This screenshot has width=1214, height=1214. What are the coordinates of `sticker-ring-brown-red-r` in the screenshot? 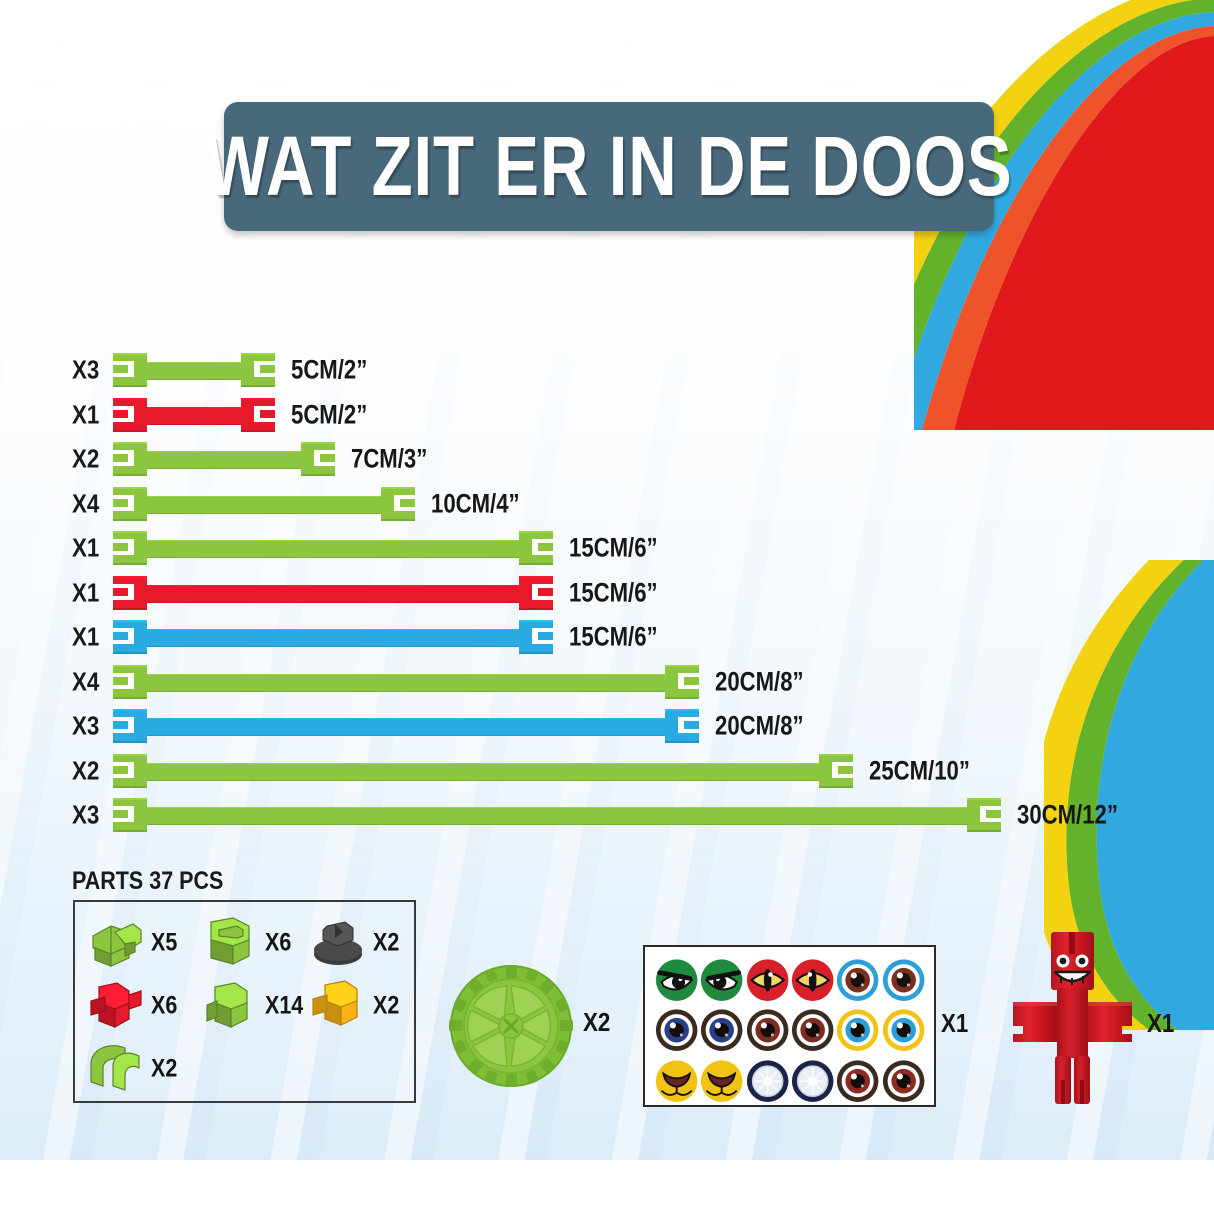 It's located at (903, 1081).